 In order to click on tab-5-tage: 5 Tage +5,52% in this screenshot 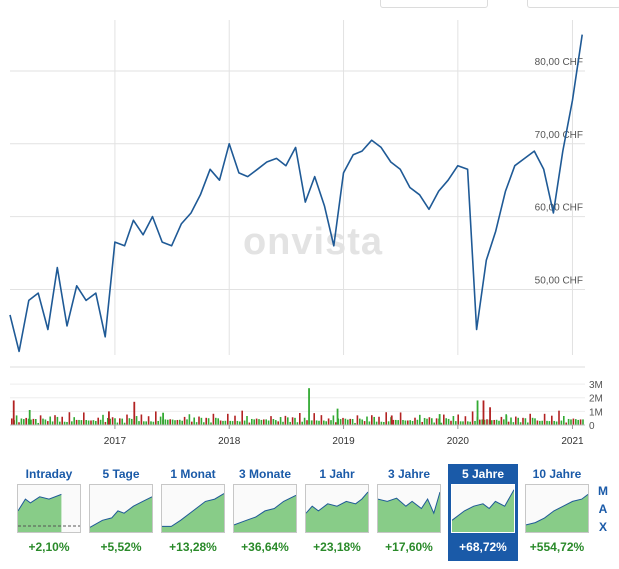, I will do `click(121, 512)`.